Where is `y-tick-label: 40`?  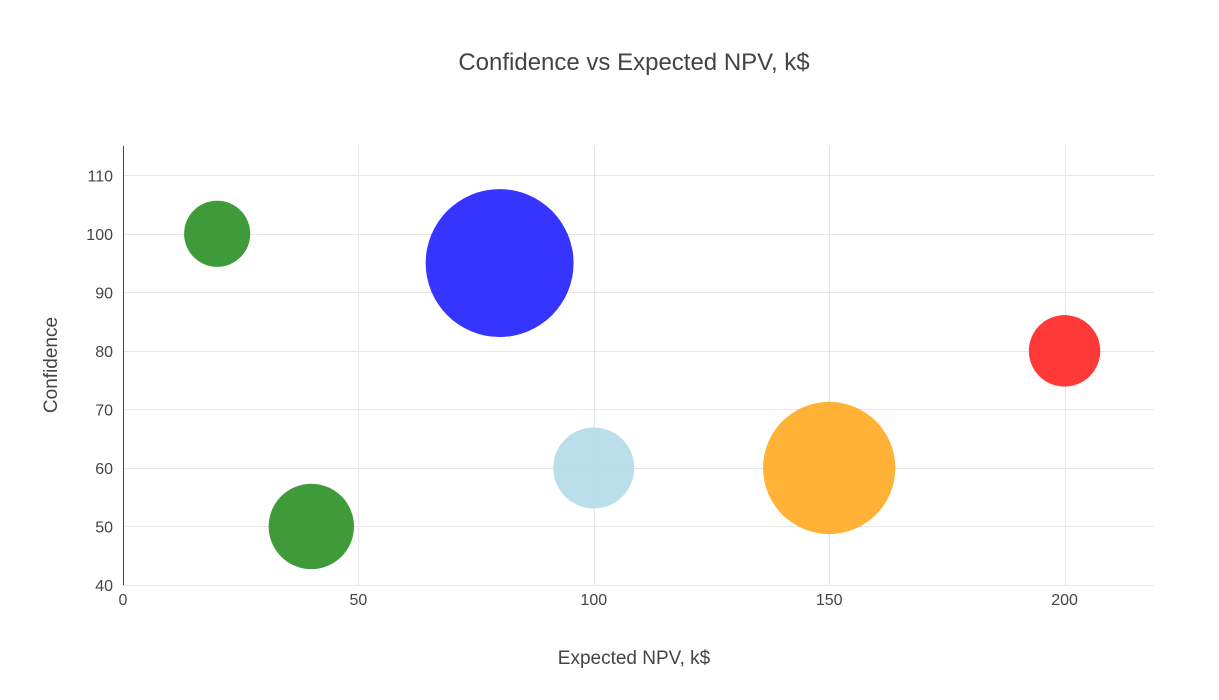
y-tick-label: 40 is located at coordinates (104, 586).